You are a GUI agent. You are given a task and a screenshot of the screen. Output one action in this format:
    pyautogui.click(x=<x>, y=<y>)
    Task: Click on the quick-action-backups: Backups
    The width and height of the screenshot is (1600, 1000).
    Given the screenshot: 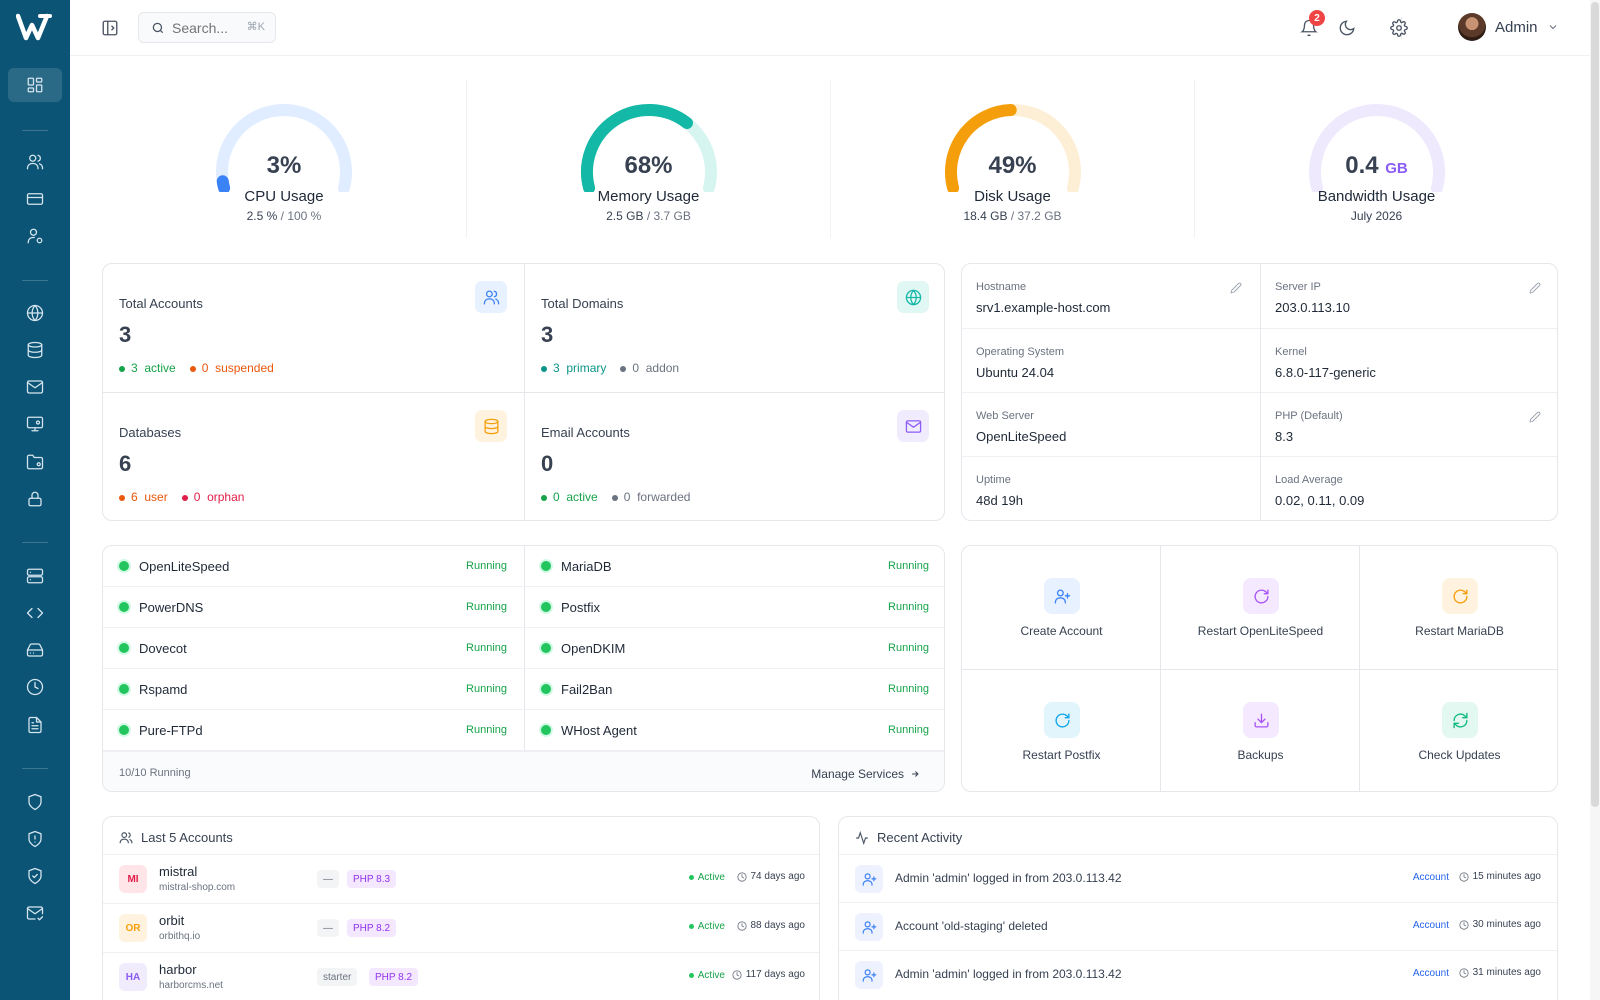 What is the action you would take?
    pyautogui.click(x=1260, y=730)
    